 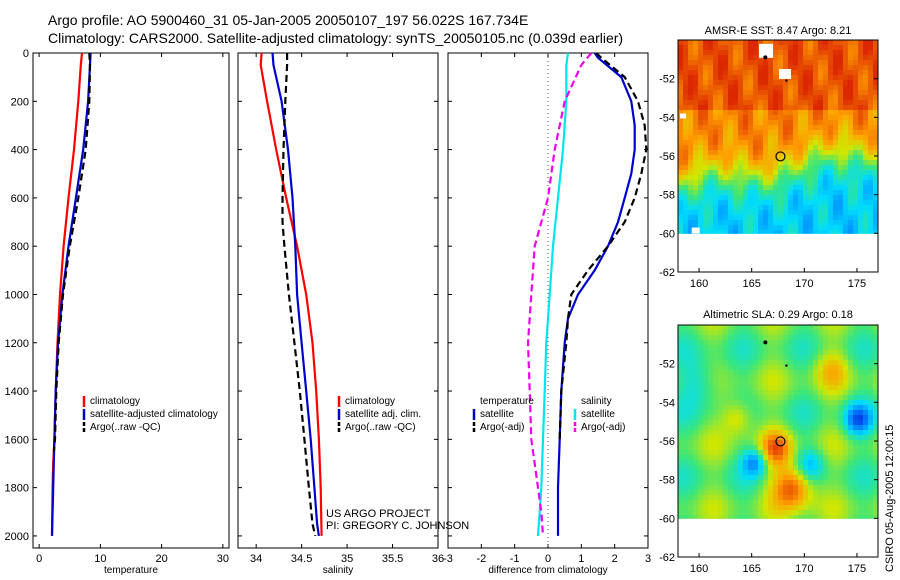 I want to click on x-tick-label: 34, so click(x=256, y=559).